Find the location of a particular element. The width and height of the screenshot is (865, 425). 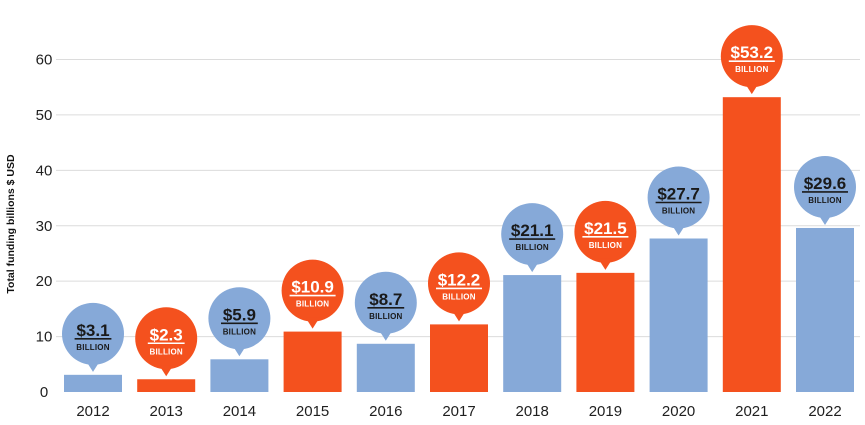

data-label-bubble-2018 is located at coordinates (532, 234).